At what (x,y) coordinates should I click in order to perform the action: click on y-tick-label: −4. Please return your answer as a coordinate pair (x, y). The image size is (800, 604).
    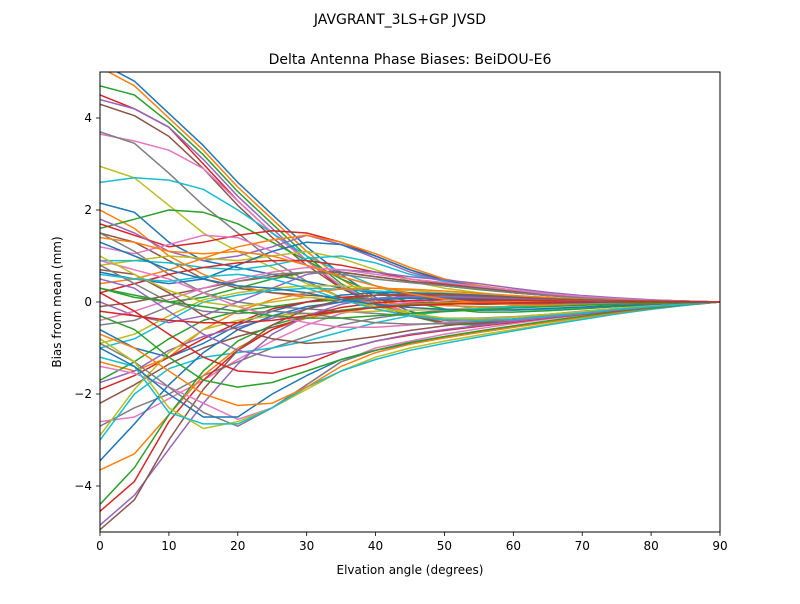
    Looking at the image, I should click on (83, 486).